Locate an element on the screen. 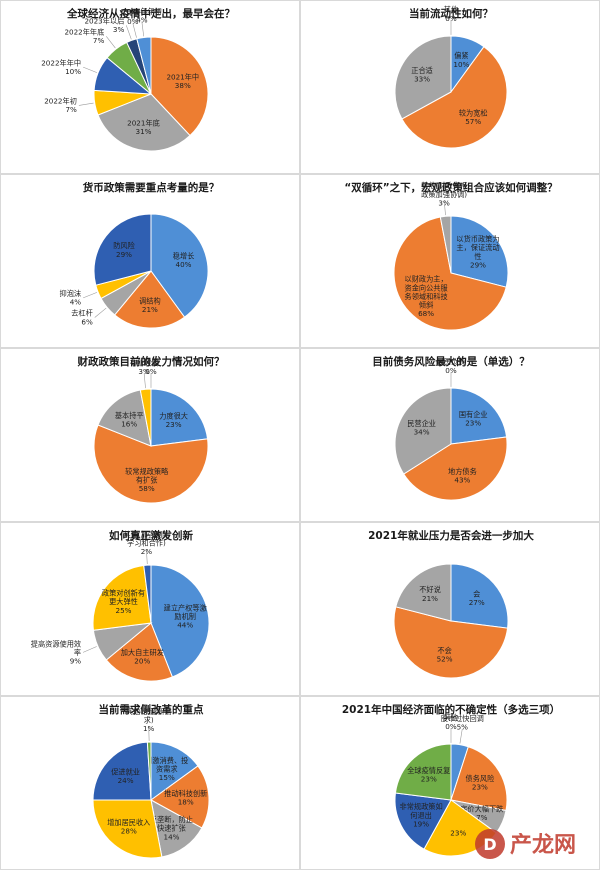 The image size is (600, 870). chart-title: 2021年中国经济面临的不确定性（多选三项） is located at coordinates (451, 709).